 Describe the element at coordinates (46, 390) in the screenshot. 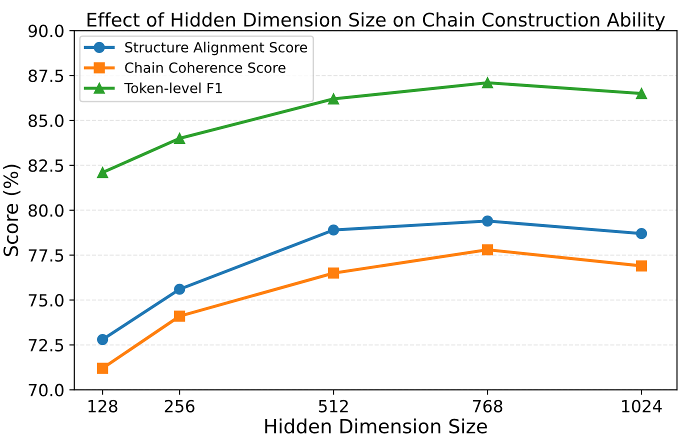

I see `y-tick-label: 70.0` at that location.